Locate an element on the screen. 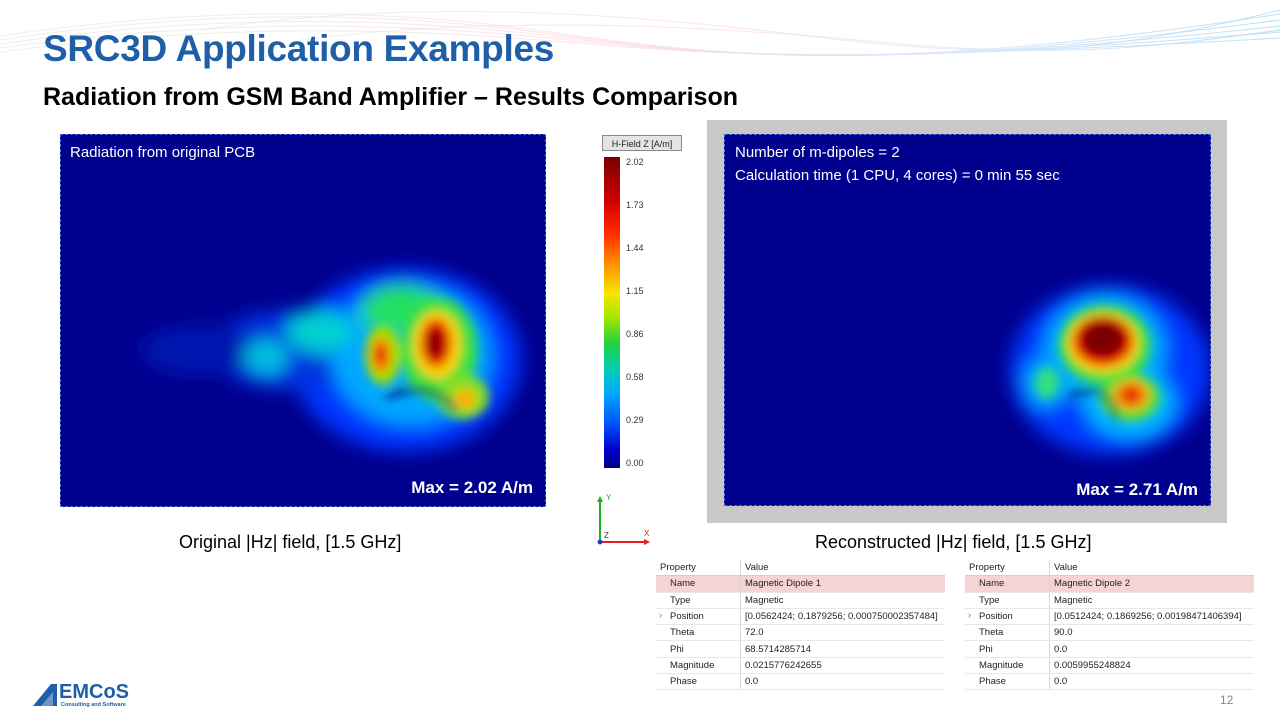 The width and height of the screenshot is (1280, 720). original-field-heatmap is located at coordinates (331, 360).